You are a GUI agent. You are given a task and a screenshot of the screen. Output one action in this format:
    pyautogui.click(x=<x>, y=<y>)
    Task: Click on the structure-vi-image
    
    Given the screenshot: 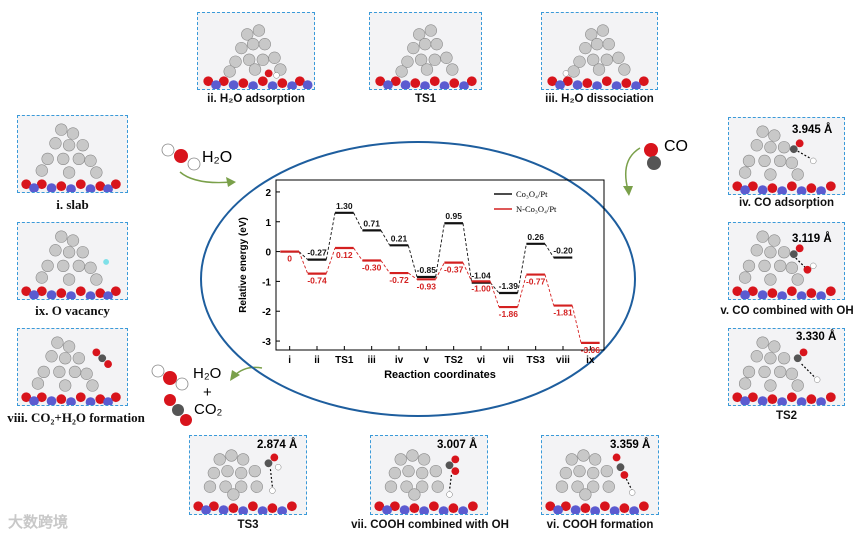 What is the action you would take?
    pyautogui.click(x=597, y=481)
    